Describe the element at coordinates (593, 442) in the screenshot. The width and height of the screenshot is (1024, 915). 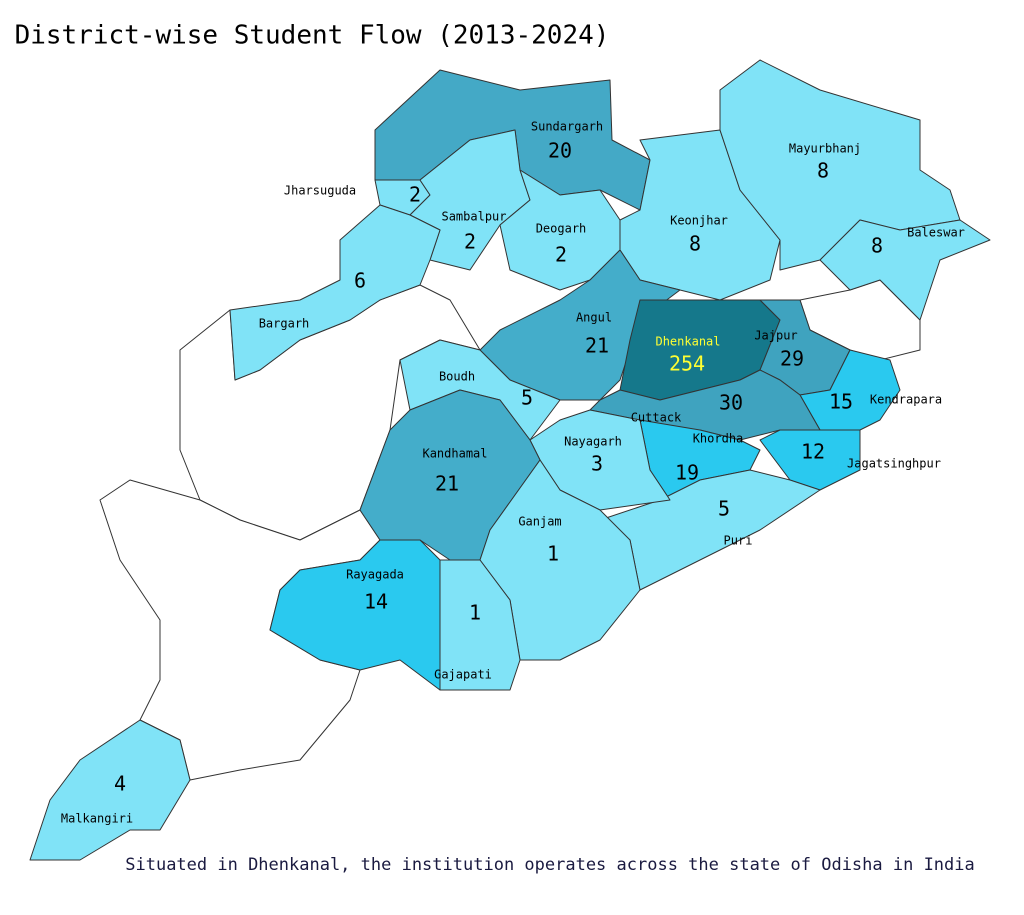
I see `district-name: Nayagarh` at that location.